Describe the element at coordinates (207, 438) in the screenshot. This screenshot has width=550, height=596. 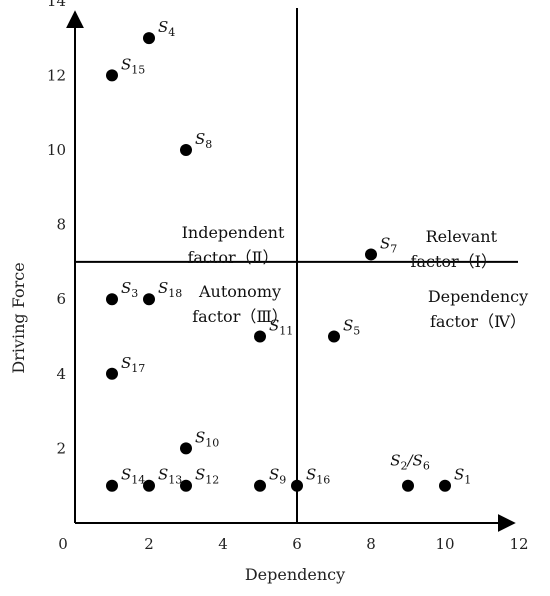
I see `point-label: S10` at that location.